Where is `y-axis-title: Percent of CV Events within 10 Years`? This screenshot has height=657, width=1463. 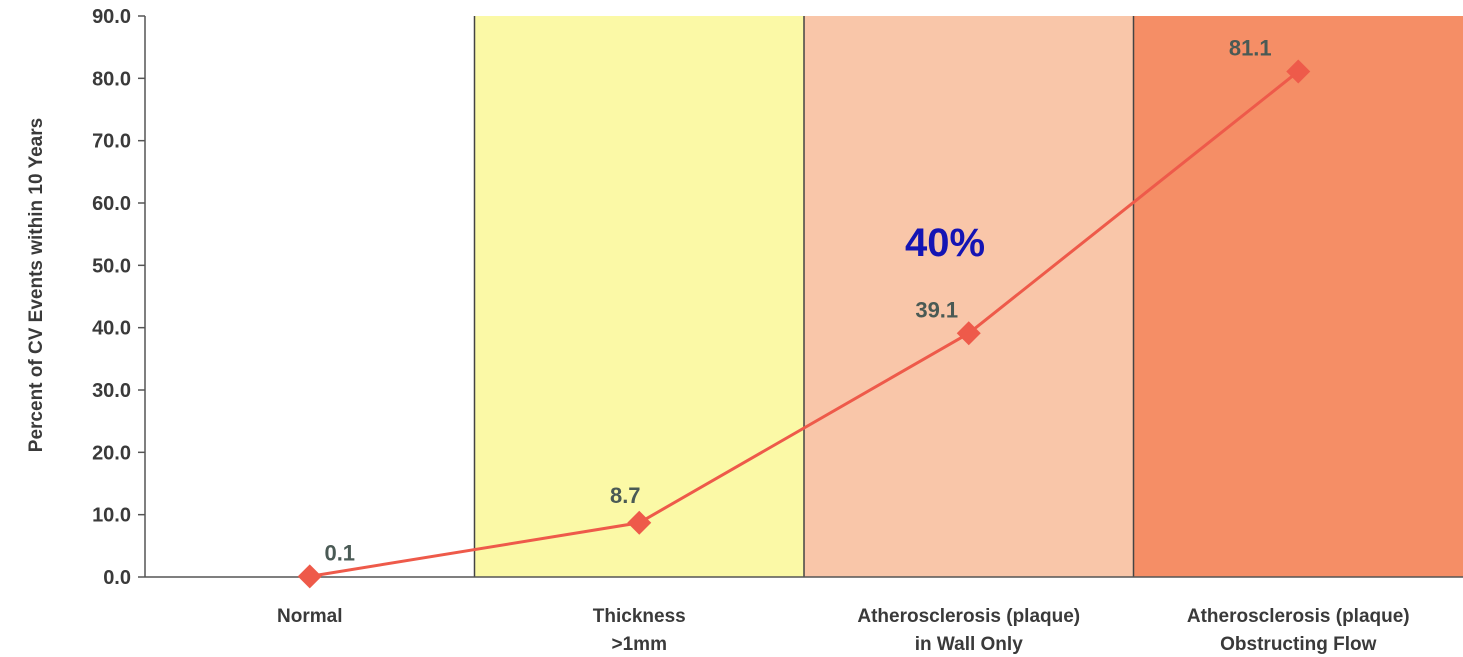
y-axis-title: Percent of CV Events within 10 Years is located at coordinates (36, 285).